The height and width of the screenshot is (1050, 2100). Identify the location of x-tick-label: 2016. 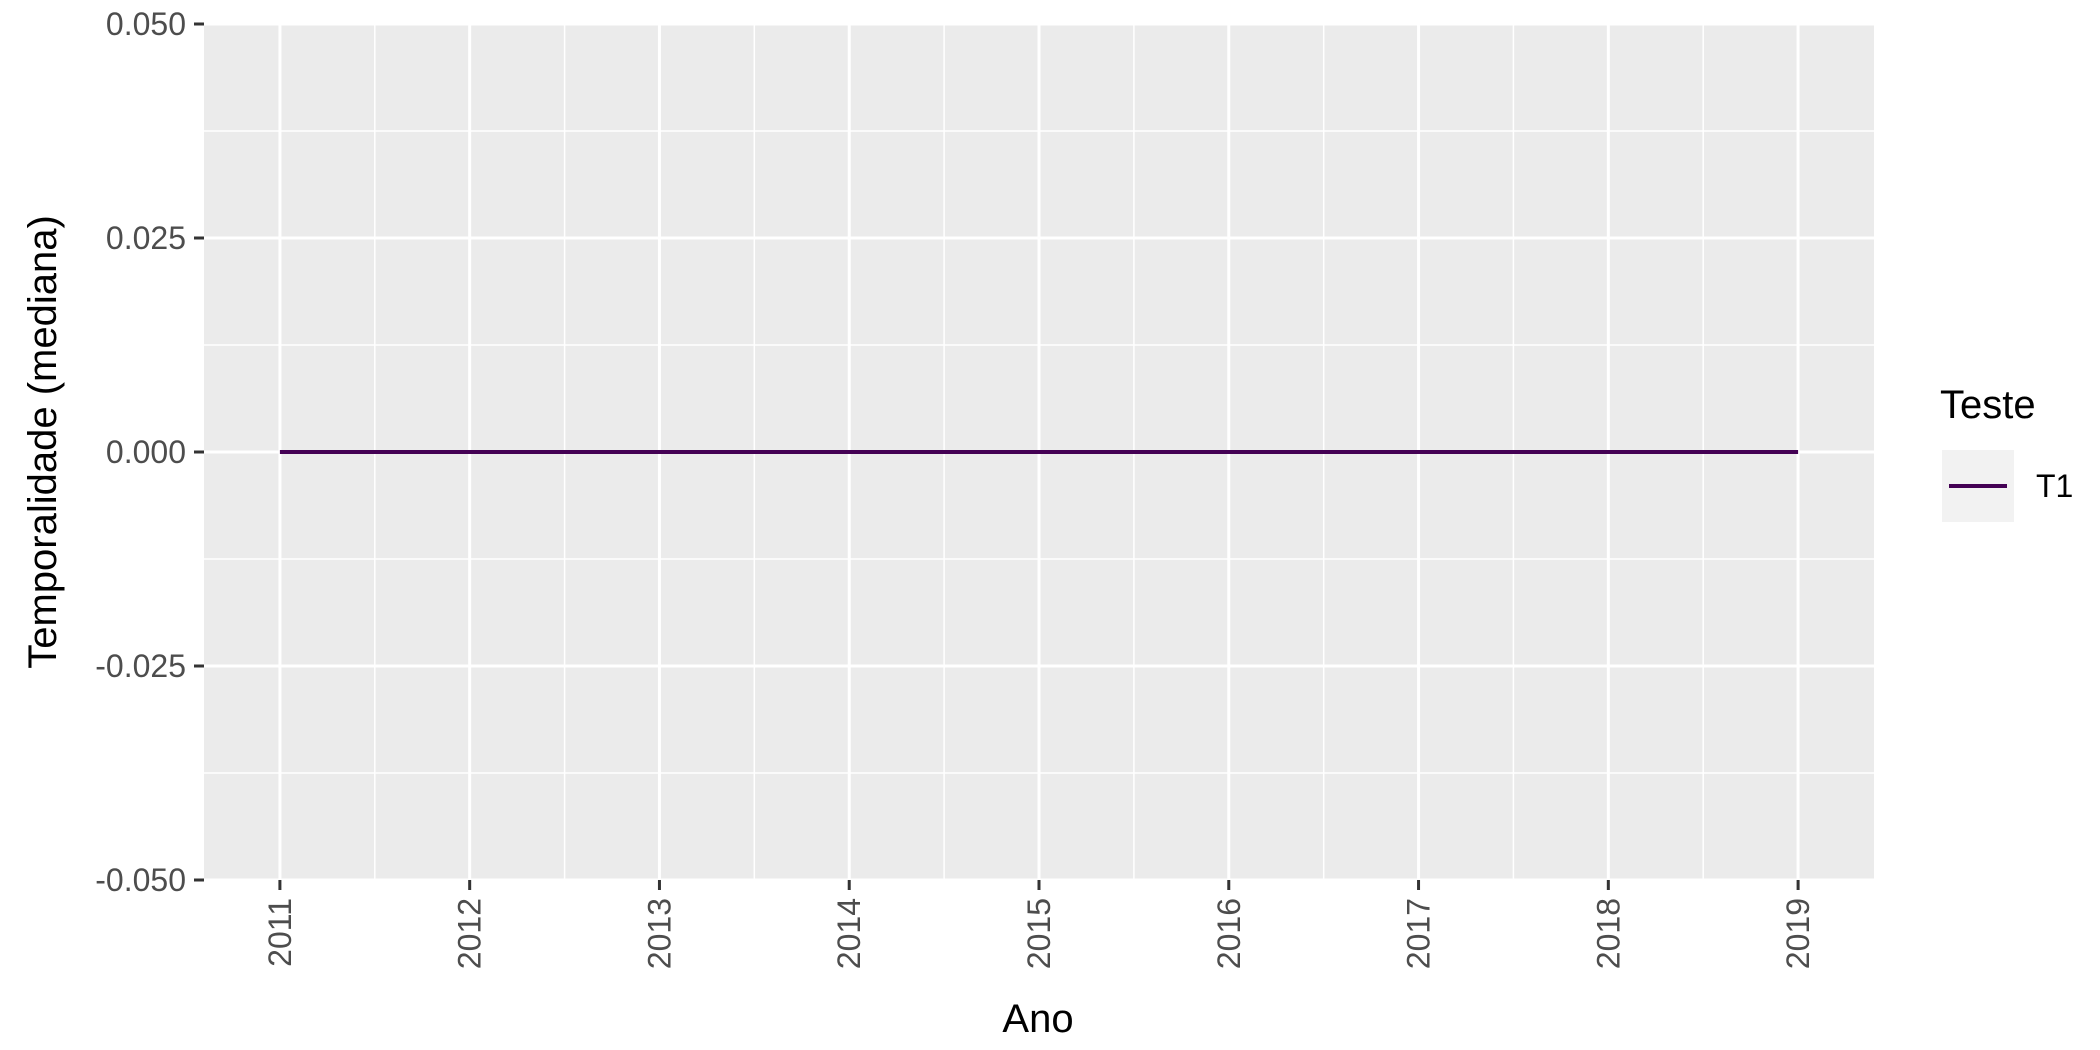
(1229, 933).